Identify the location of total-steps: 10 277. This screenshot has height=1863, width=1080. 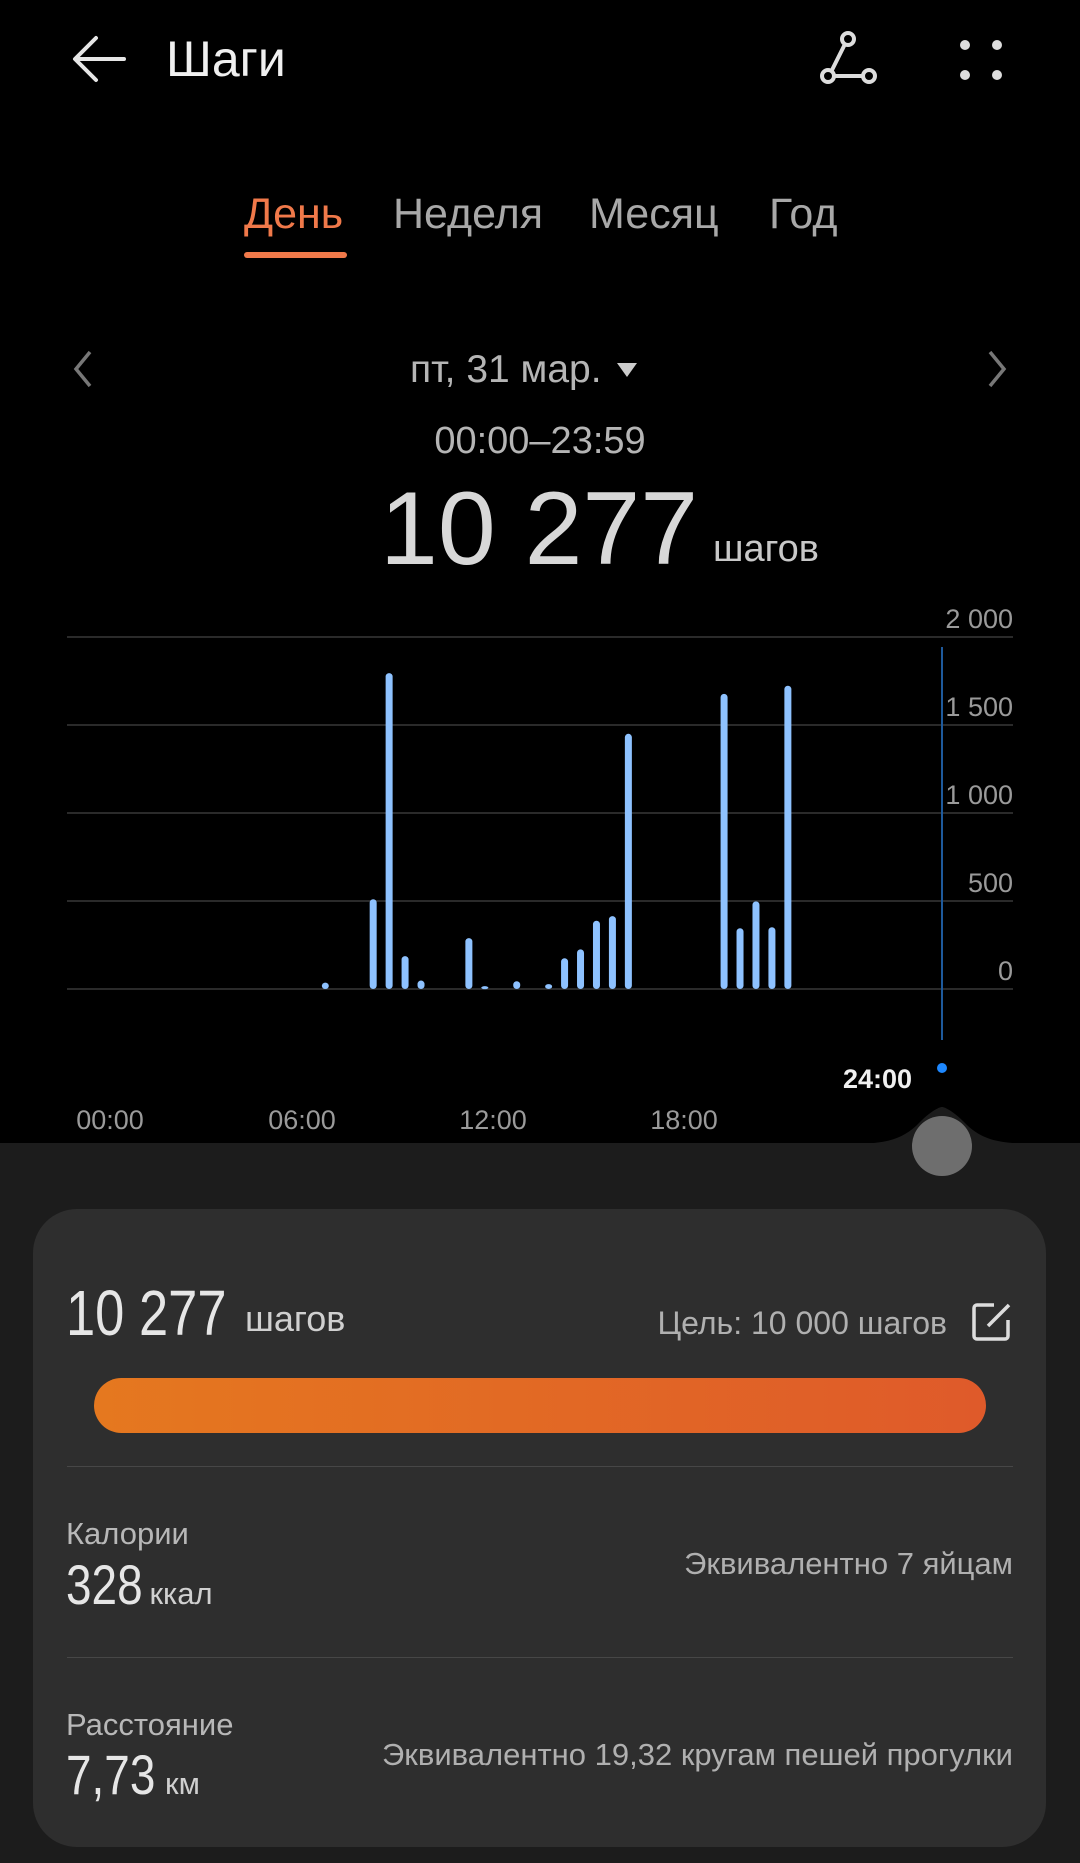
(539, 529).